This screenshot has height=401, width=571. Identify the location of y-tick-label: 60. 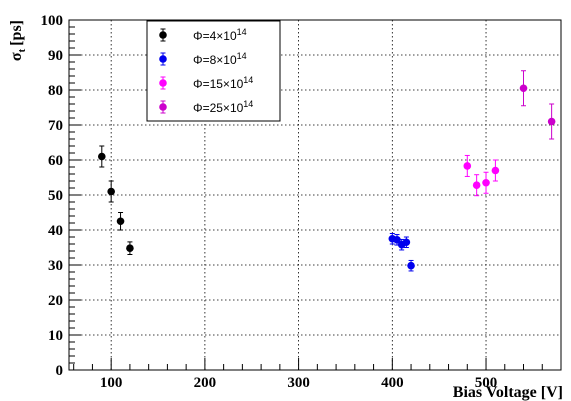
(55, 161).